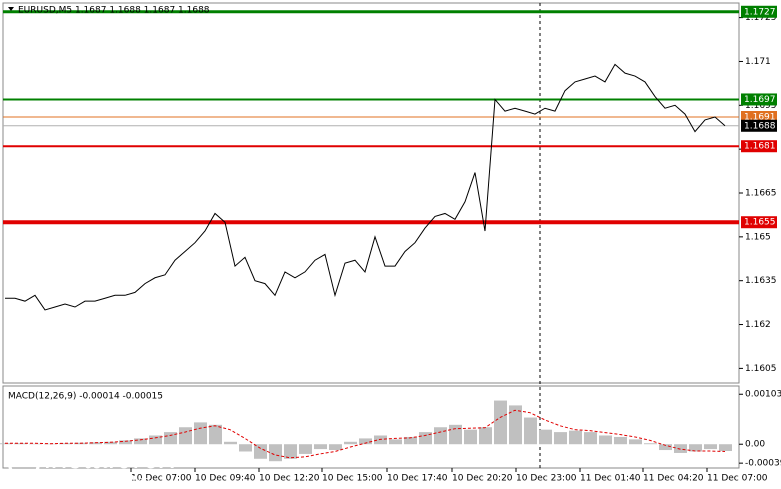  I want to click on level-label: 1.1681, so click(760, 147).